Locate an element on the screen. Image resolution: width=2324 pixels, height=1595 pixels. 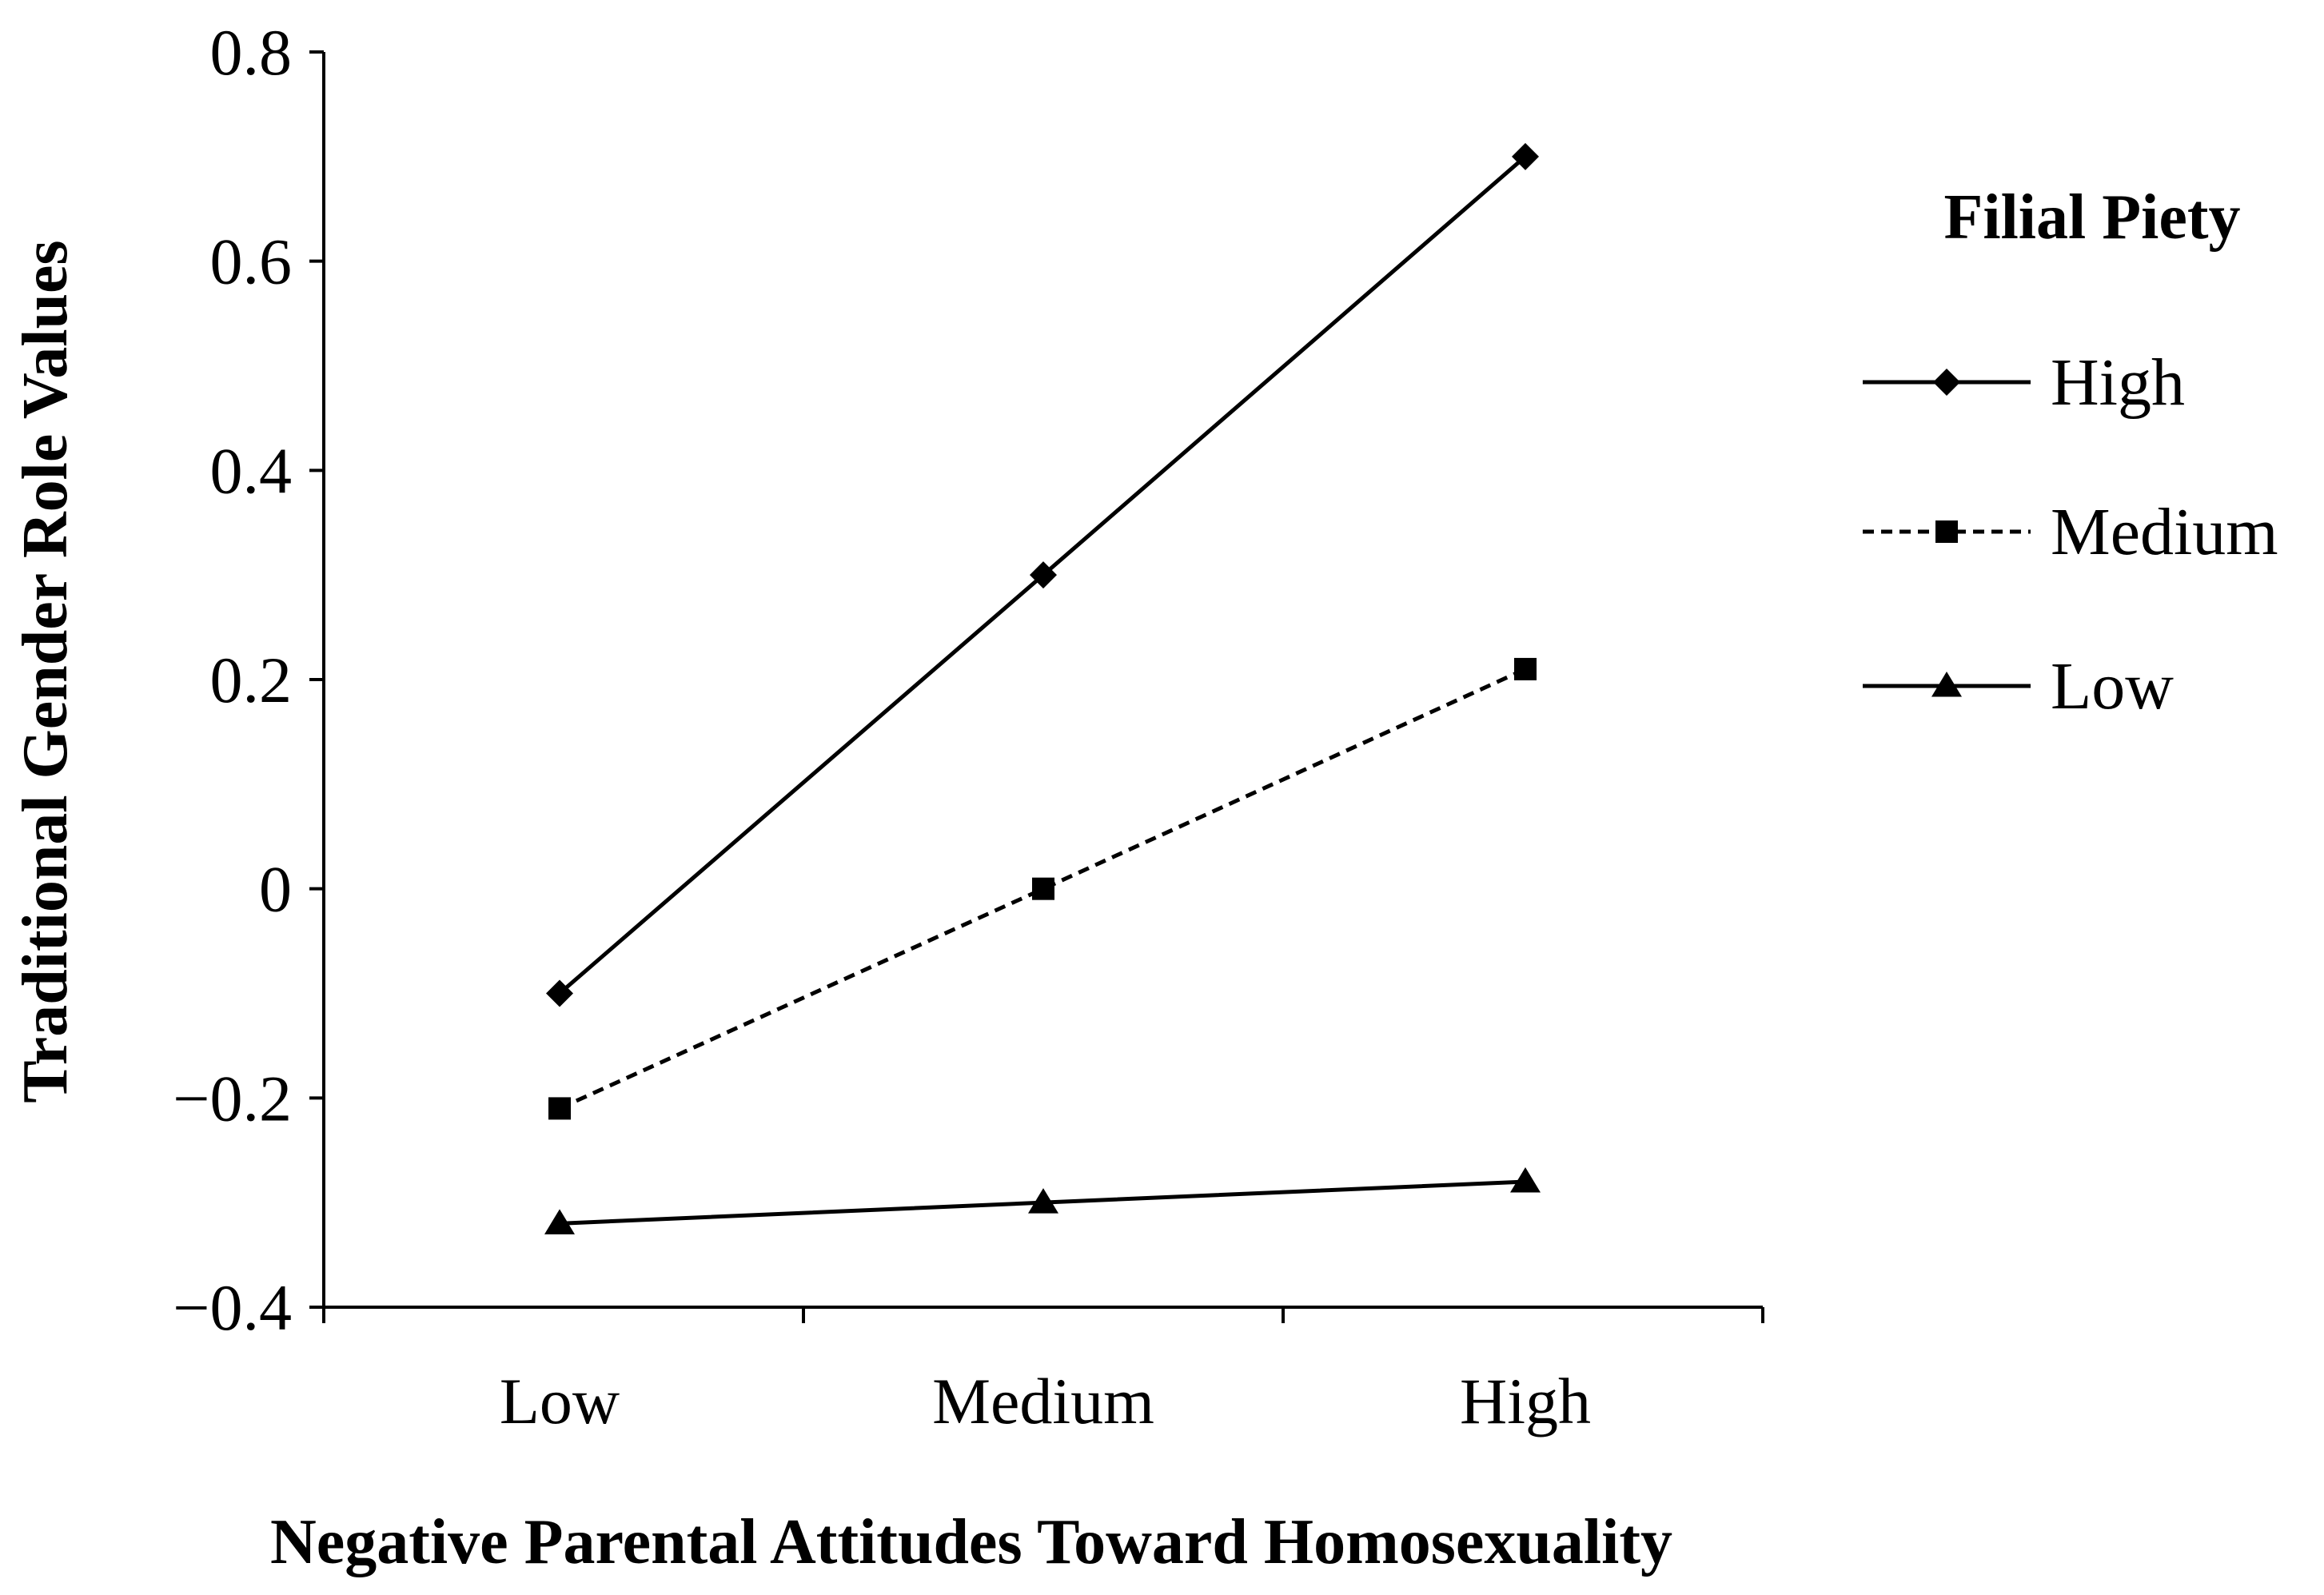
y-tick-label: 0 is located at coordinates (275, 889).